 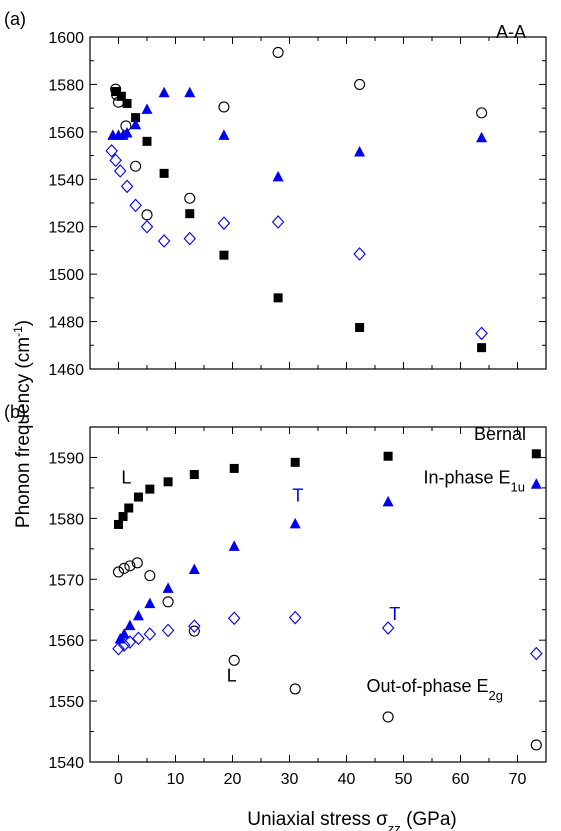 What do you see at coordinates (66, 38) in the screenshot?
I see `y-tick-label: 1600` at bounding box center [66, 38].